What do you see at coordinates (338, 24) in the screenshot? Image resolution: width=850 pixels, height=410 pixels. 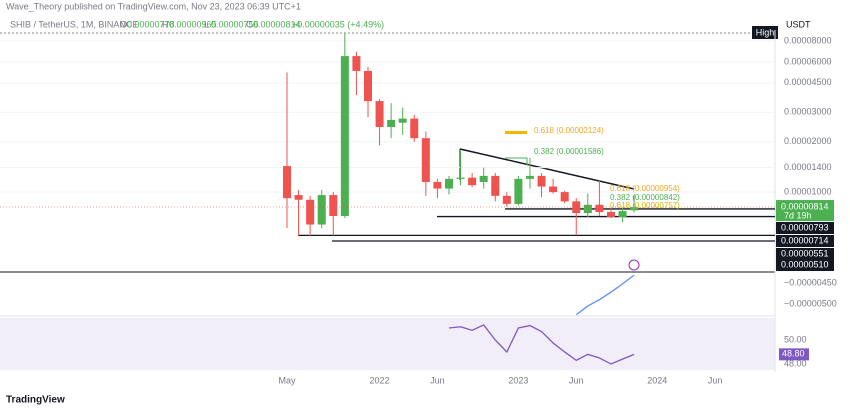 I see `change: +0.00000035 (+4.49%)` at bounding box center [338, 24].